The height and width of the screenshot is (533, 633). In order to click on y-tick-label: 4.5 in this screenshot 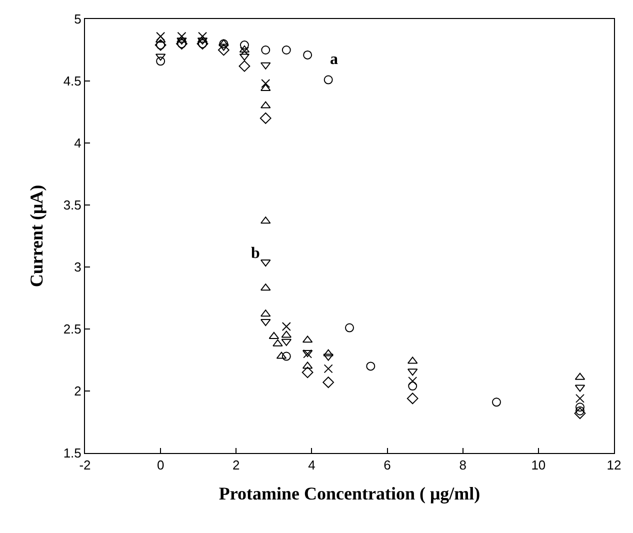, I will do `click(72, 81)`.